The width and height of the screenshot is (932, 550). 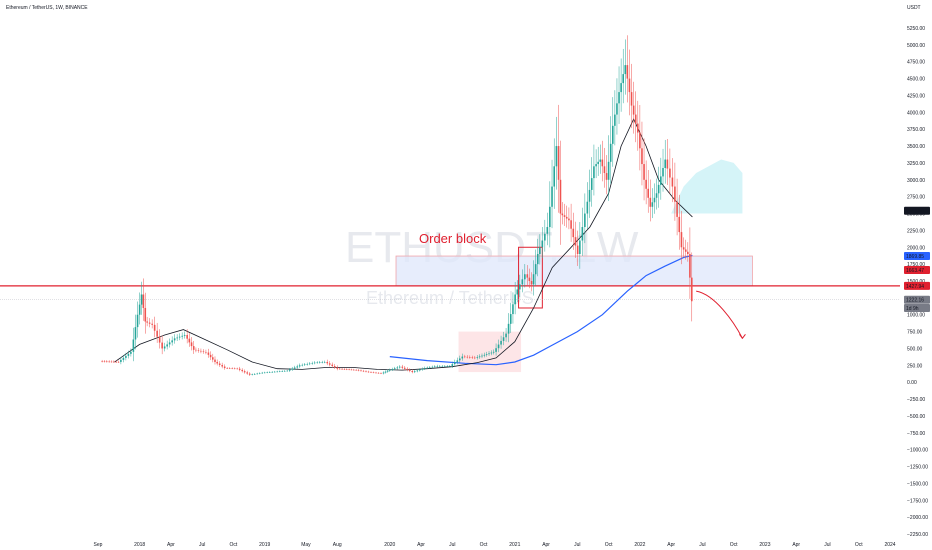 I want to click on x-tick-label: 2019, so click(x=264, y=545).